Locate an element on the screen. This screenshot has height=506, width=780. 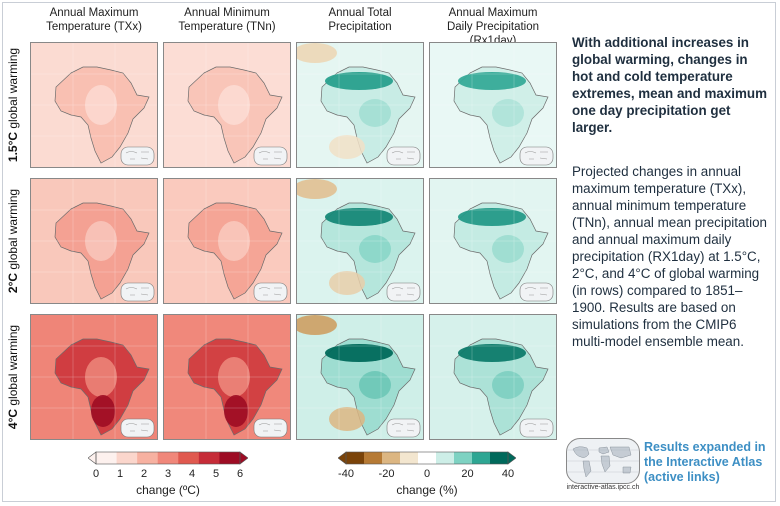
row-level: 1.5°C is located at coordinates (13, 147).